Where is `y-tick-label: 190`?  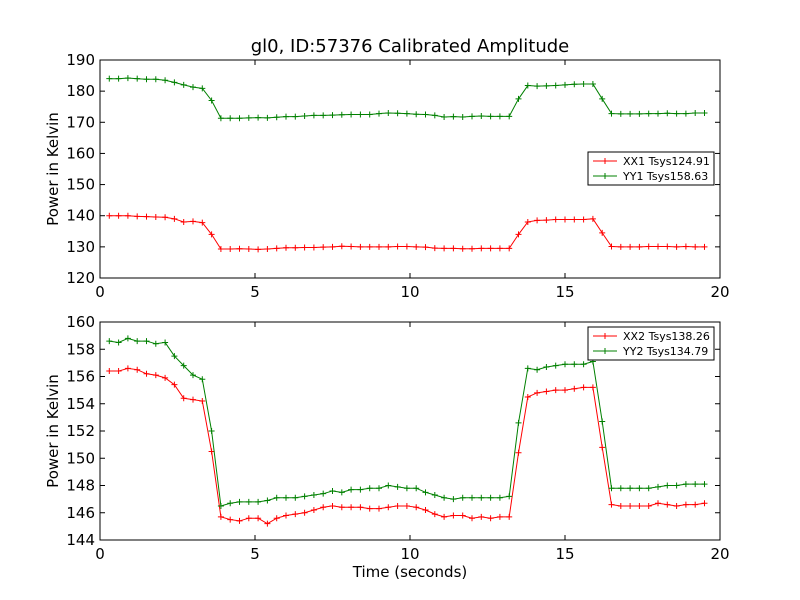
y-tick-label: 190 is located at coordinates (80, 60).